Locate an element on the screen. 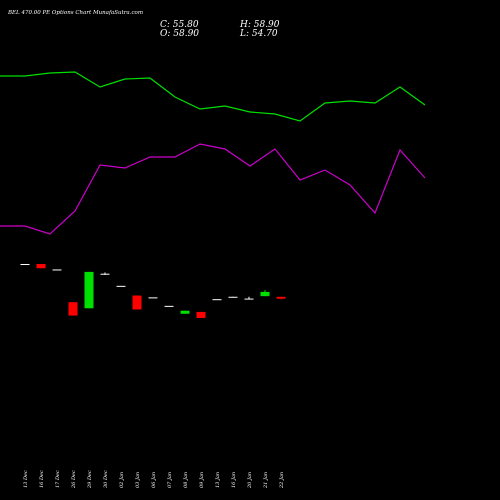  x-tick-label: 30 Dec is located at coordinates (106, 479).